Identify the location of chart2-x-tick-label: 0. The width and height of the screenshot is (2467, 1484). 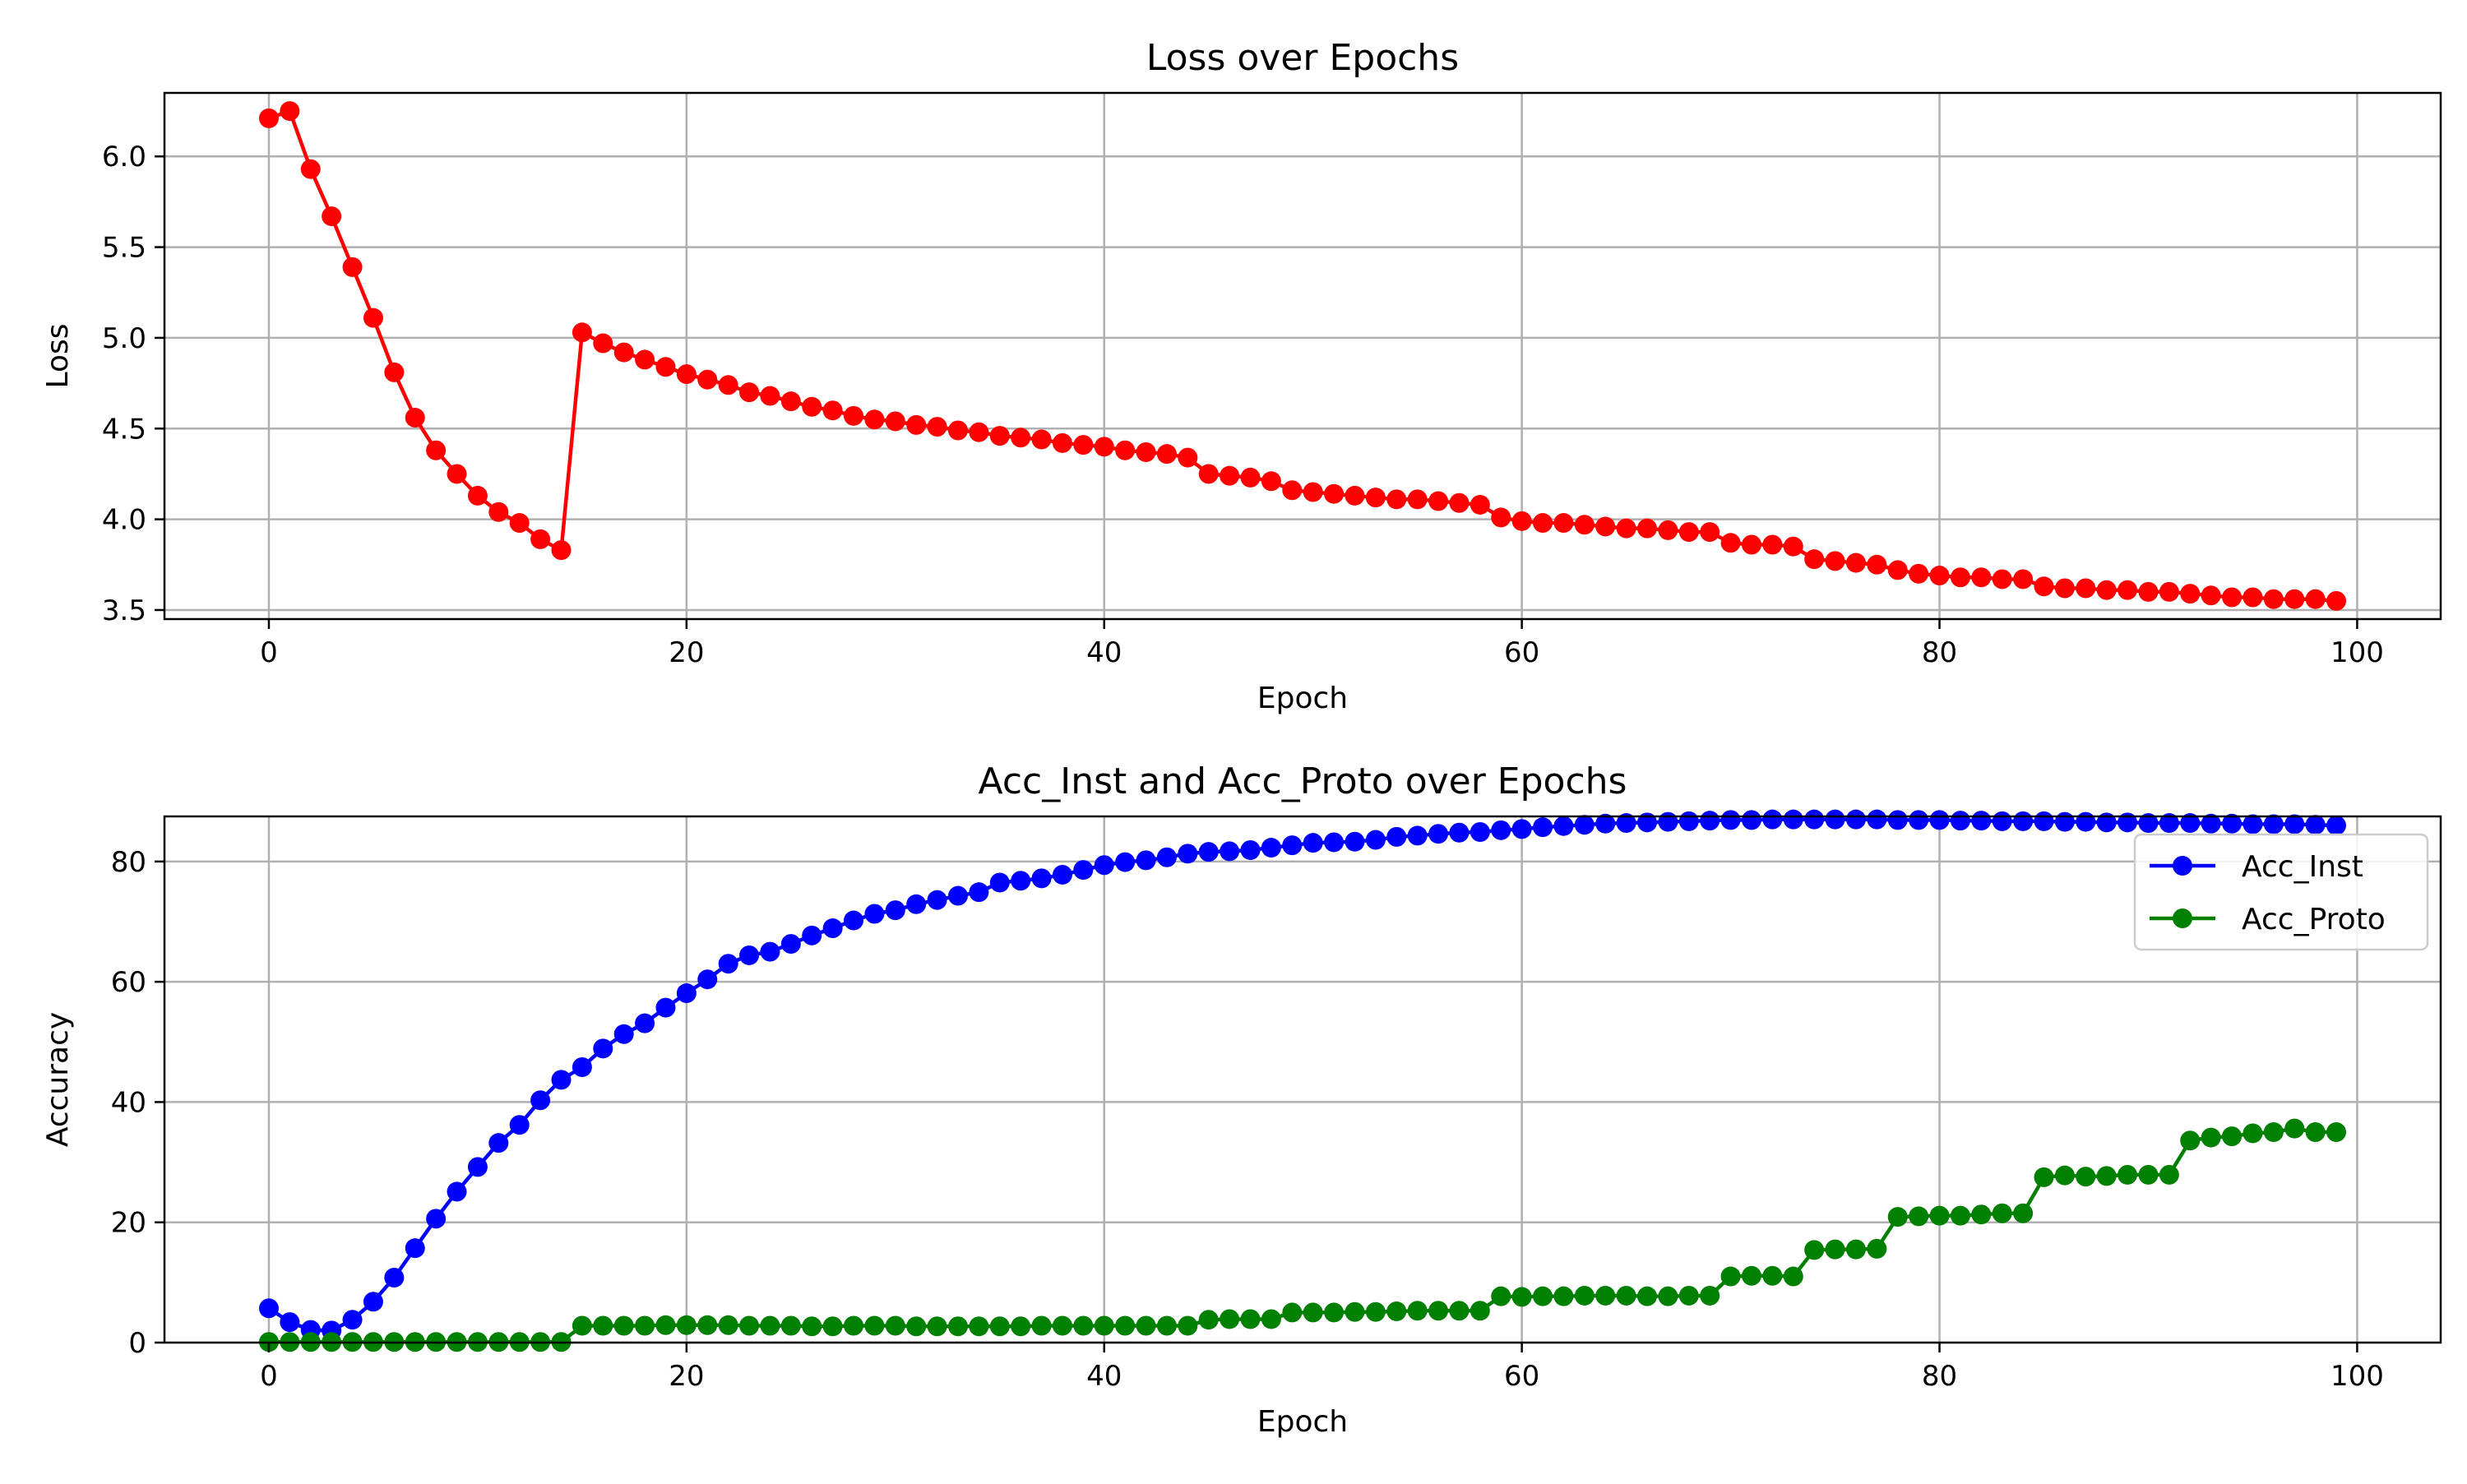
(269, 1376).